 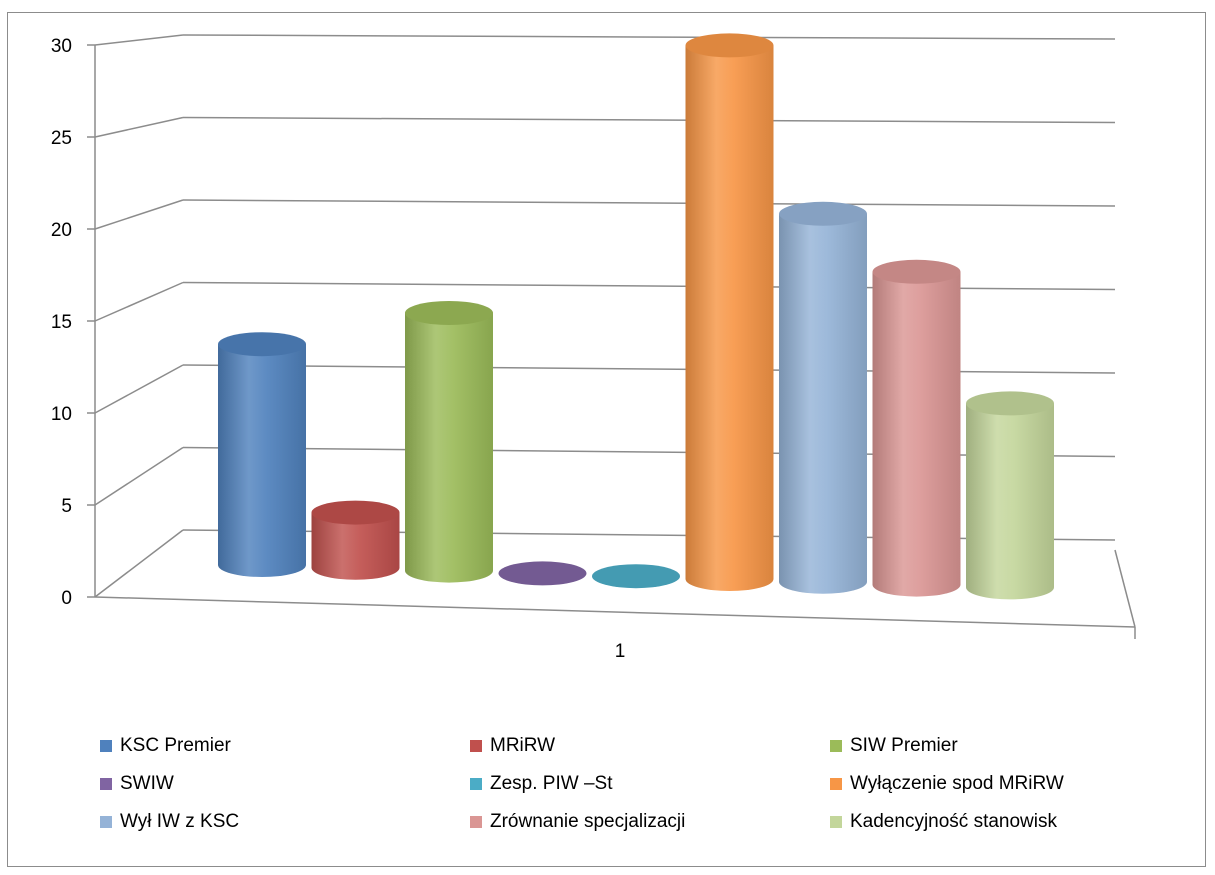 What do you see at coordinates (61, 46) in the screenshot?
I see `y-tick-label: 30` at bounding box center [61, 46].